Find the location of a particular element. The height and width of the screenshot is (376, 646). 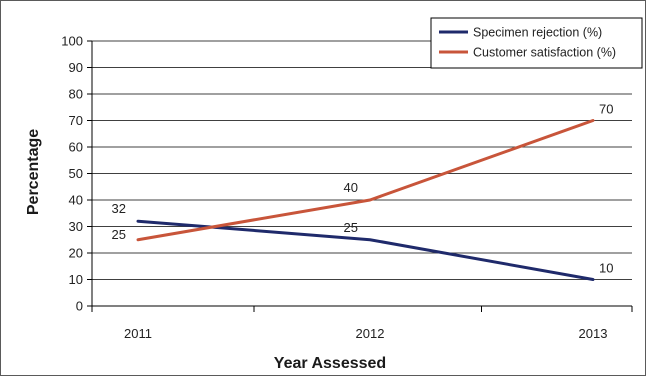

y-tick-label: 100 is located at coordinates (72, 41).